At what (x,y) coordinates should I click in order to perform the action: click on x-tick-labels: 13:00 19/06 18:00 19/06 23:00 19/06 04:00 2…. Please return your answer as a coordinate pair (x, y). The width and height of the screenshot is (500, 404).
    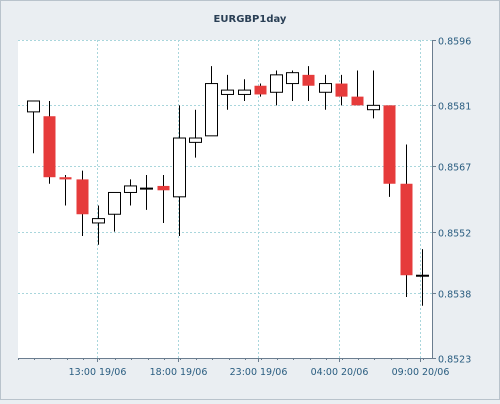
    Looking at the image, I should click on (259, 372).